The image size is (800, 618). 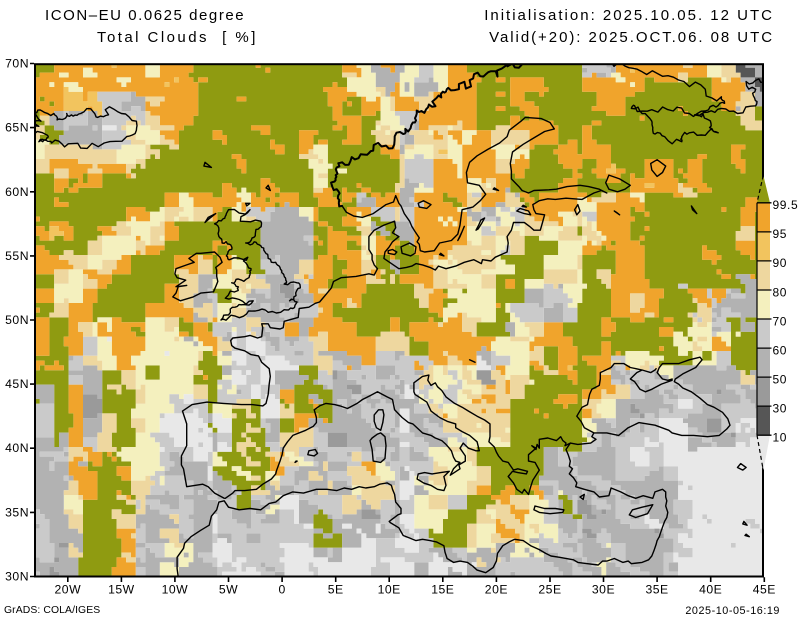 I want to click on svg-text: 15W, so click(x=121, y=589).